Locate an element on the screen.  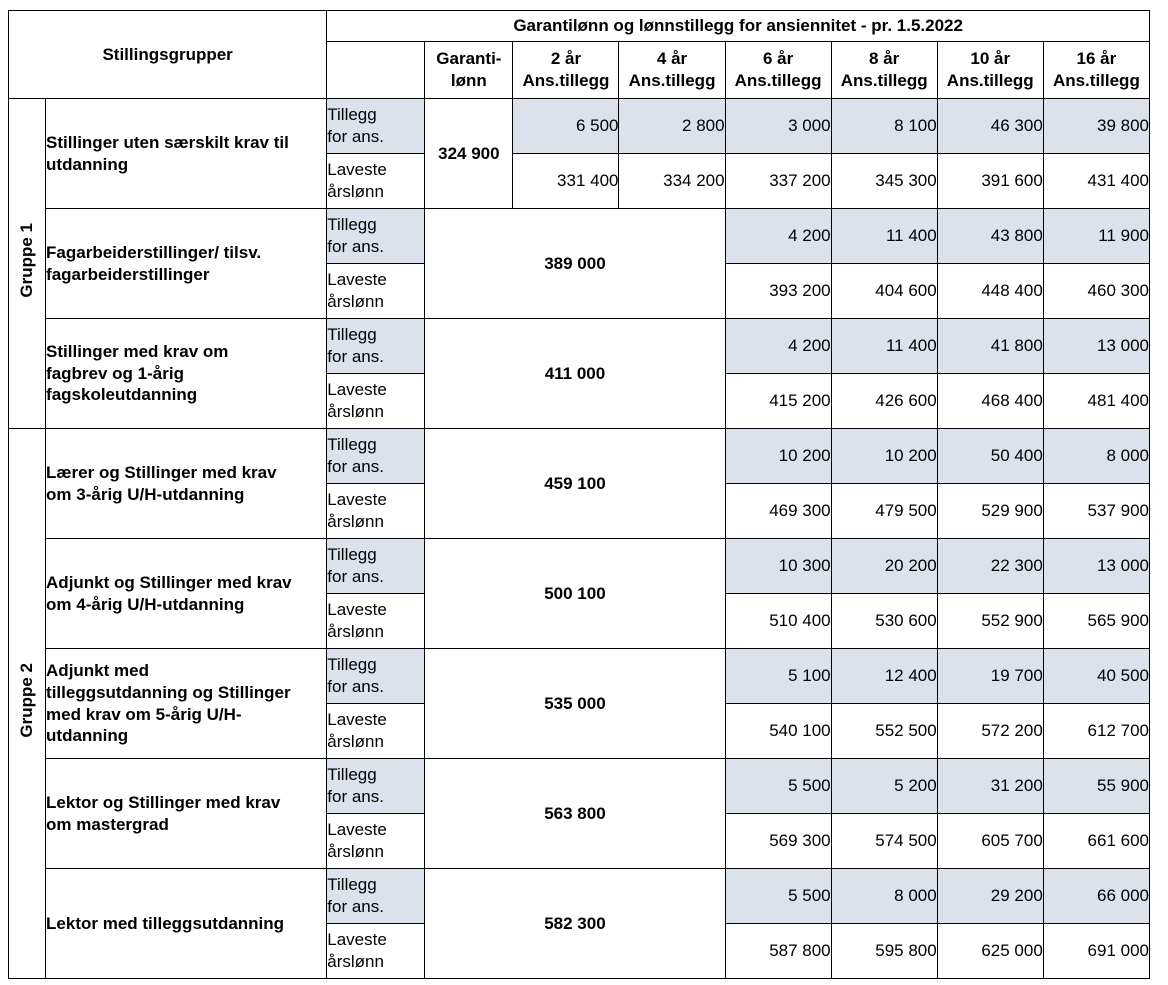
ans-tillegg-value: 5 100 is located at coordinates (778, 676).